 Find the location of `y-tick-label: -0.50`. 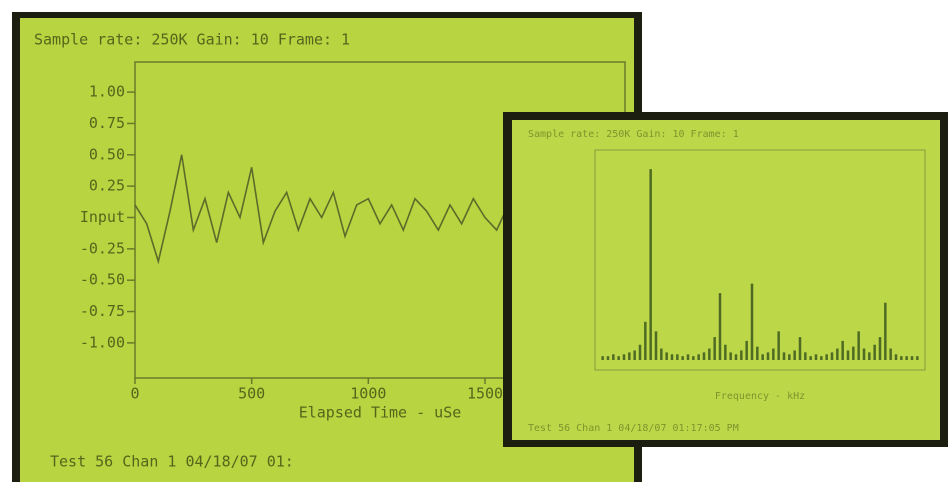

y-tick-label: -0.50 is located at coordinates (102, 280).